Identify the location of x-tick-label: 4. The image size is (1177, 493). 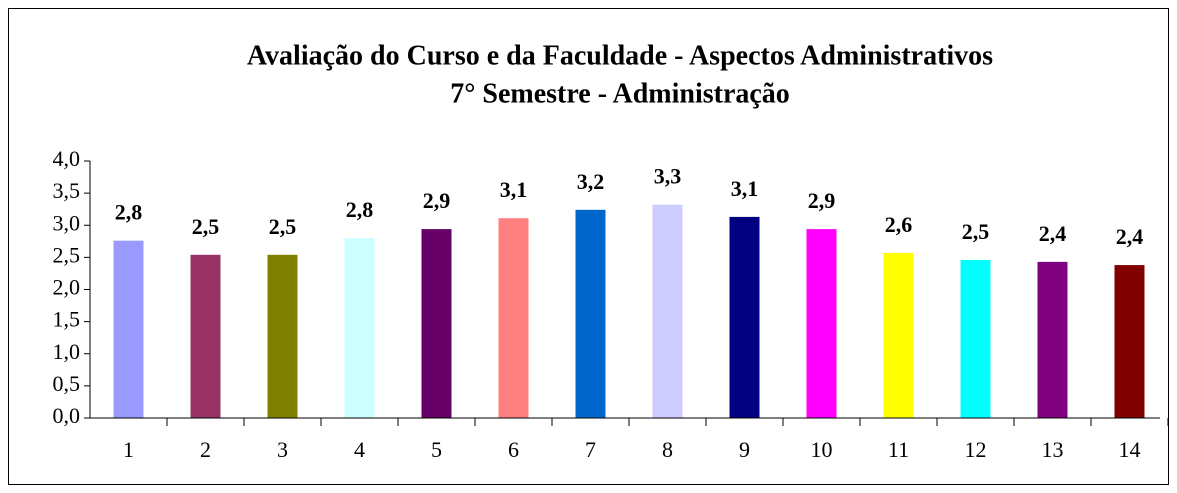
(359, 449).